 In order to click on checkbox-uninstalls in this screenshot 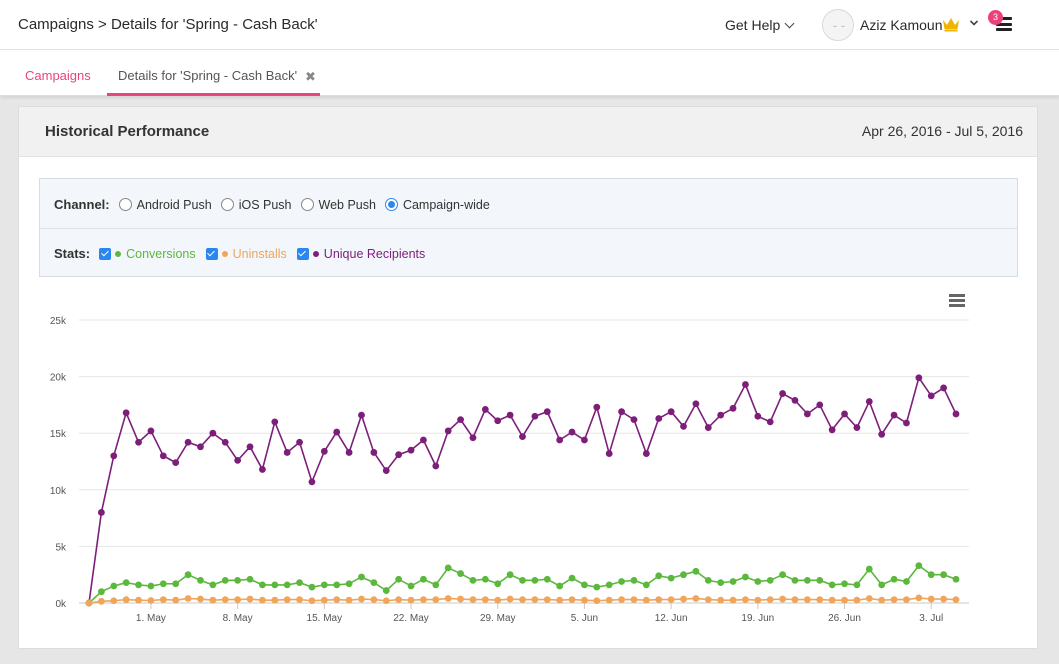, I will do `click(211, 253)`.